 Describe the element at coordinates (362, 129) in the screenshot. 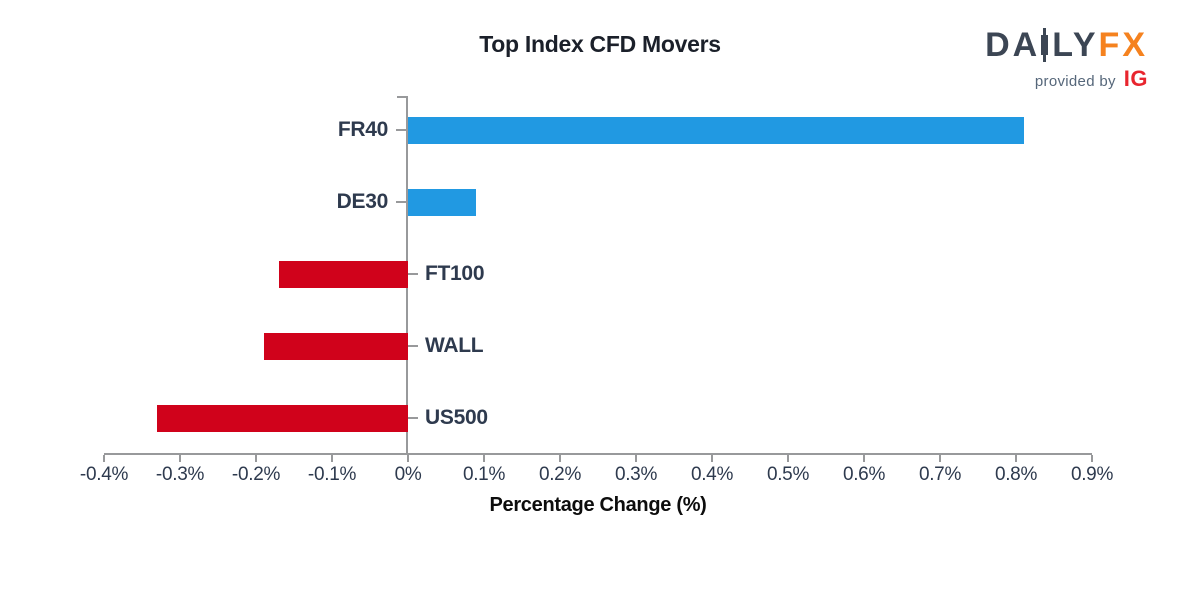

I see `category-label: FR40` at that location.